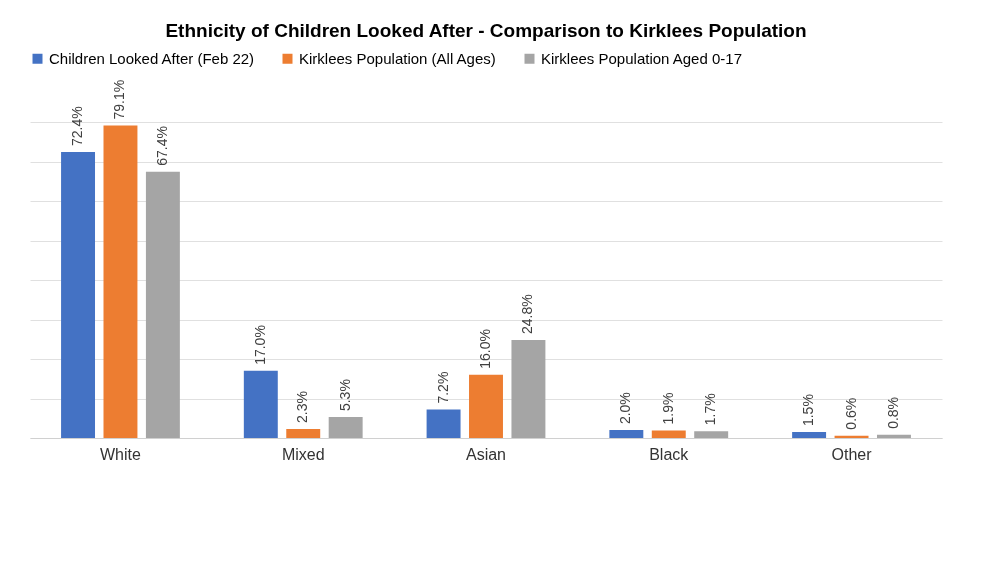 Image resolution: width=1008 pixels, height=571 pixels. What do you see at coordinates (892, 412) in the screenshot?
I see `data-label: 0.8%` at bounding box center [892, 412].